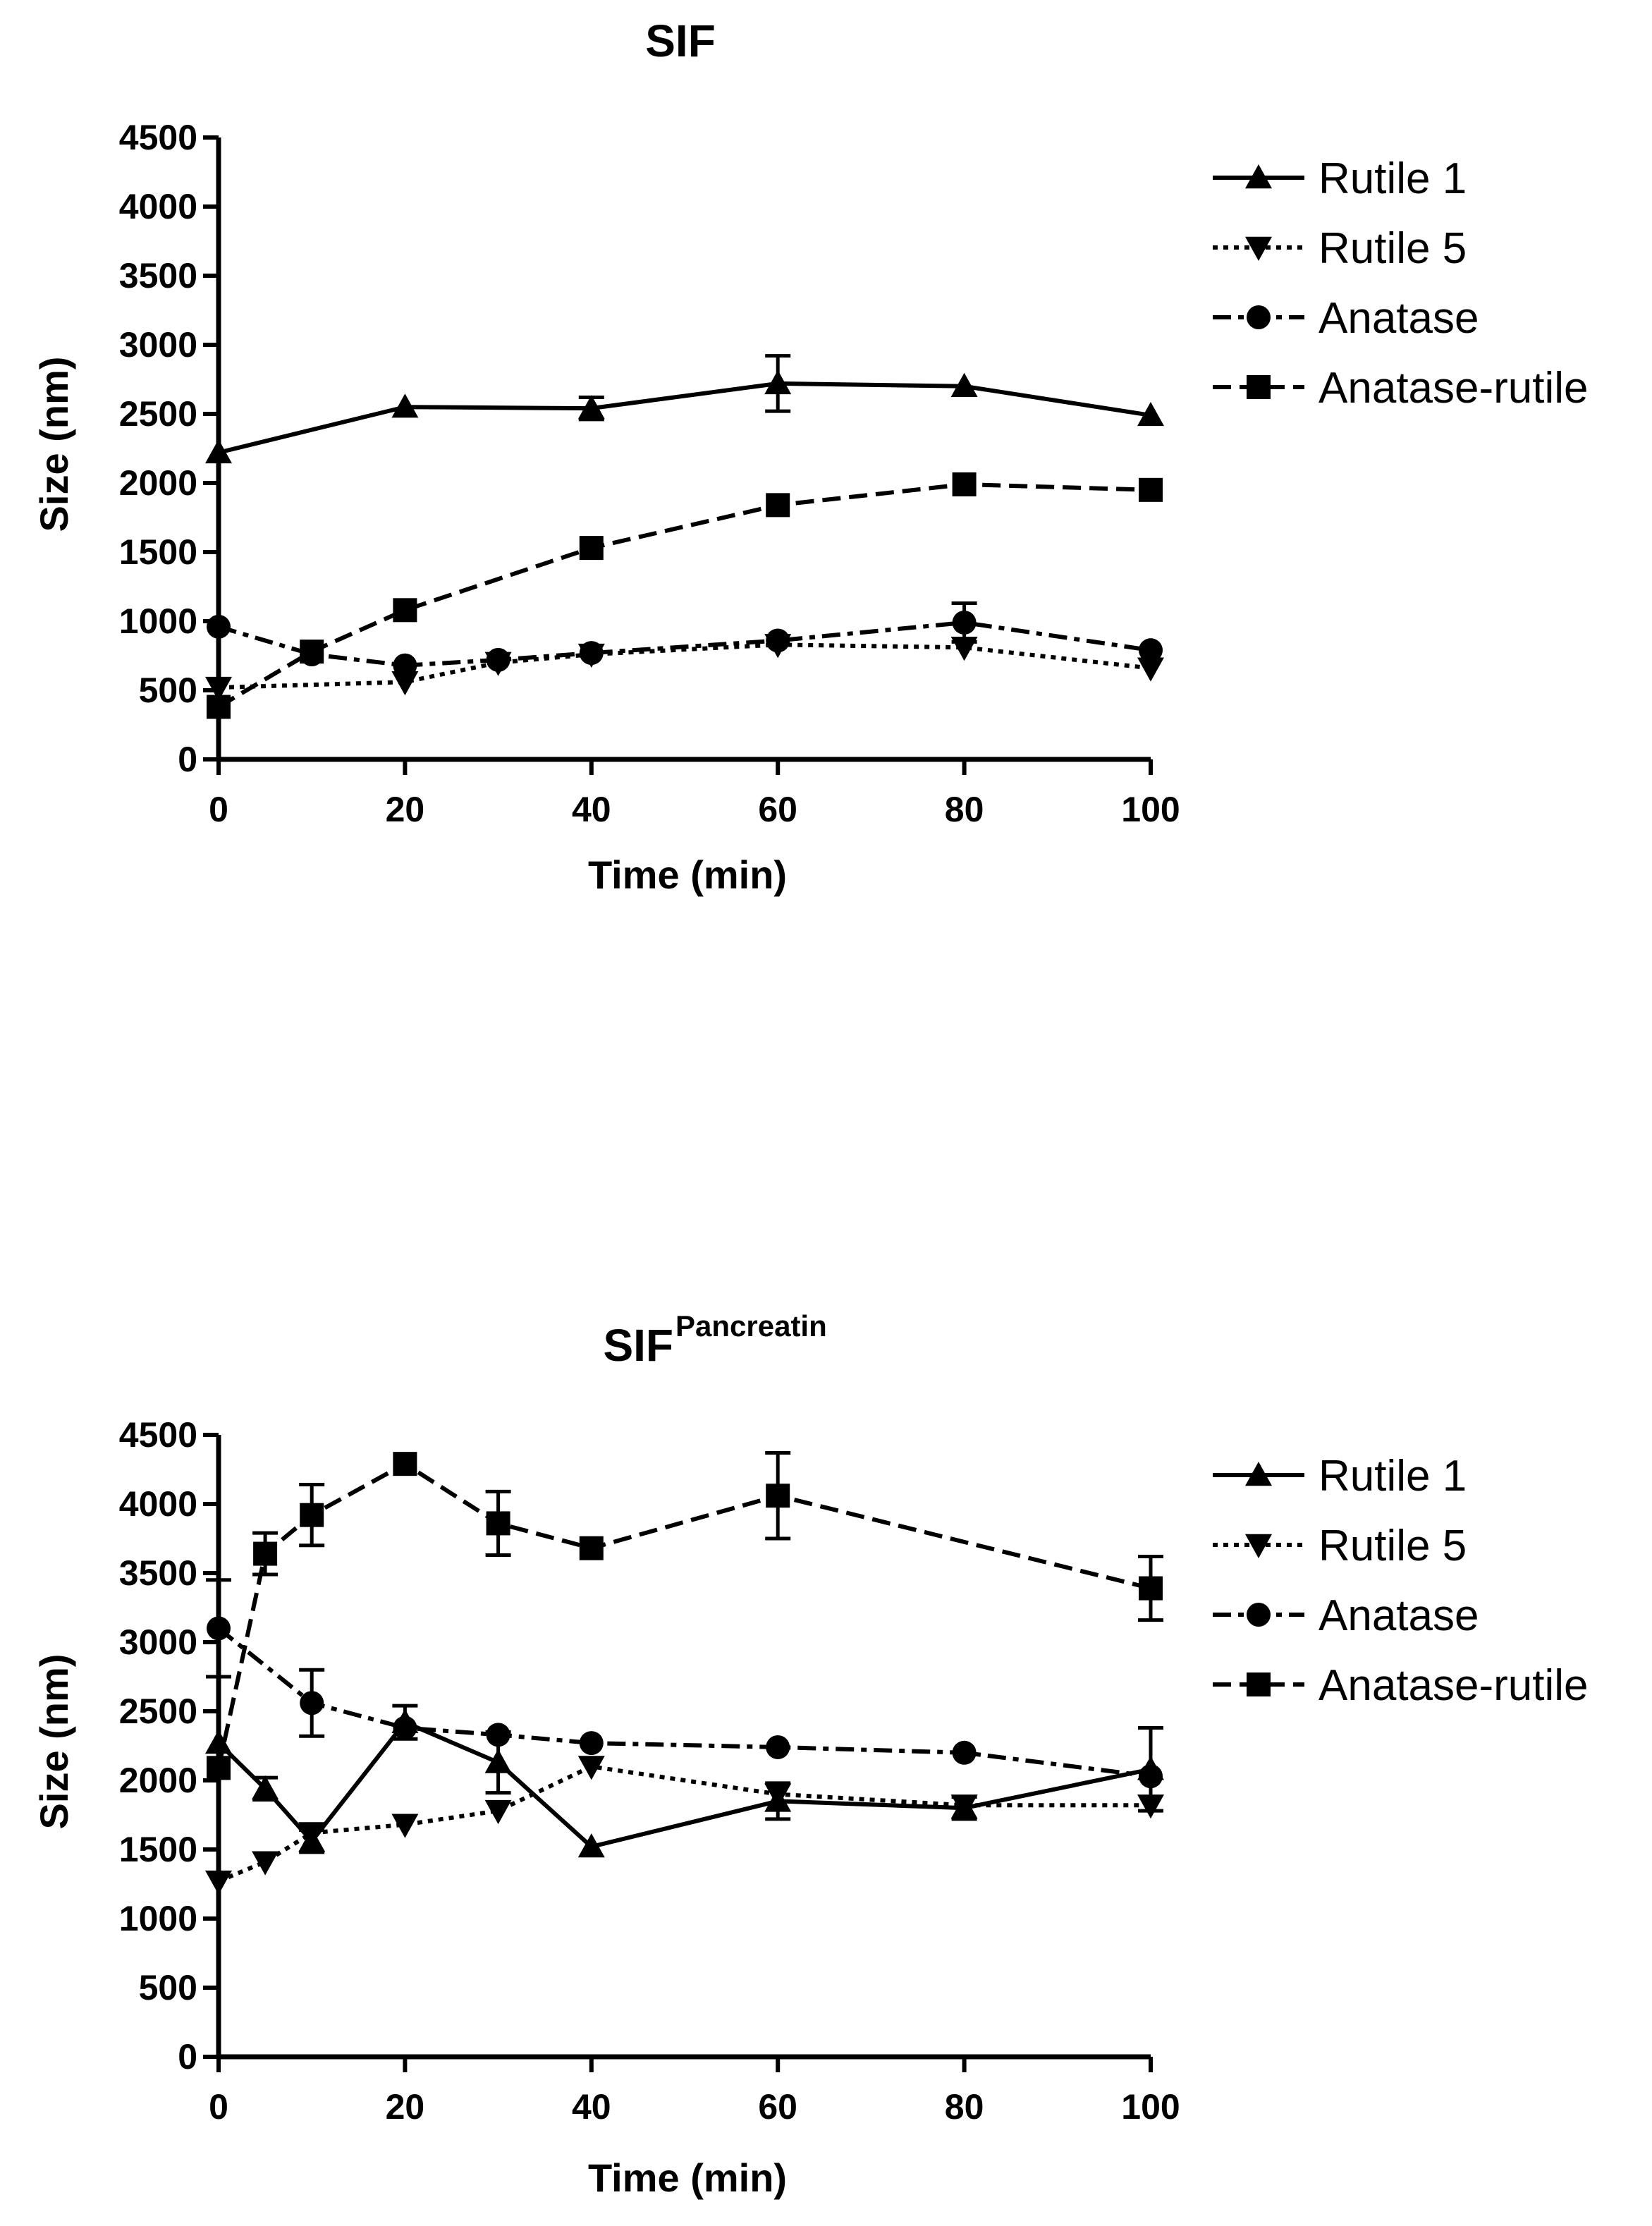  What do you see at coordinates (158, 483) in the screenshot?
I see `y-tick-label: 2000` at bounding box center [158, 483].